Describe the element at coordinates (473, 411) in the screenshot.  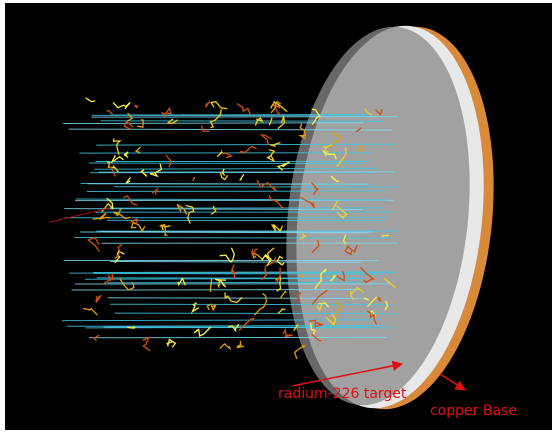
I see `base-label: copper Base` at that location.